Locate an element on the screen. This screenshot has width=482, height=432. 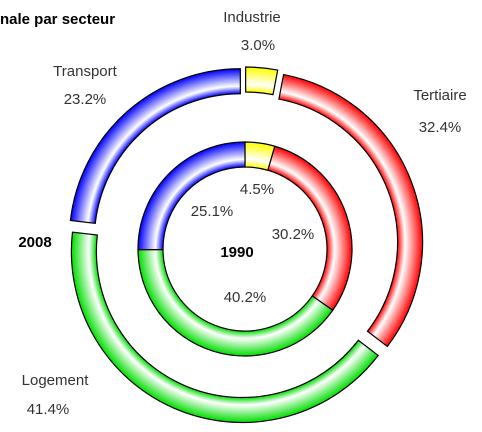
category-label: Logement is located at coordinates (56, 380).